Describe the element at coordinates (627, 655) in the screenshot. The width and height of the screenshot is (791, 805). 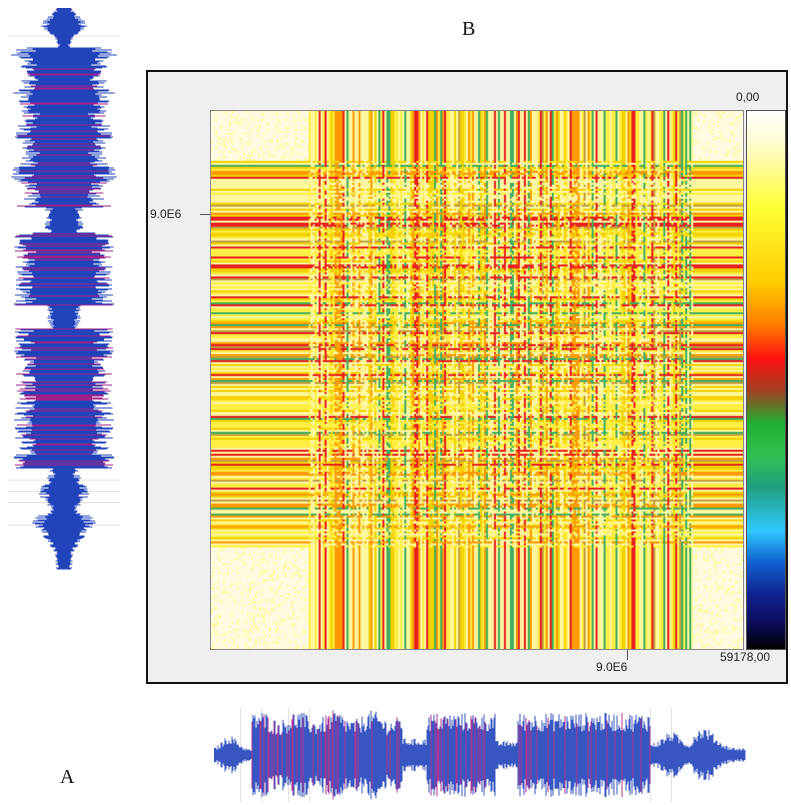
I see `x-tick-mark` at that location.